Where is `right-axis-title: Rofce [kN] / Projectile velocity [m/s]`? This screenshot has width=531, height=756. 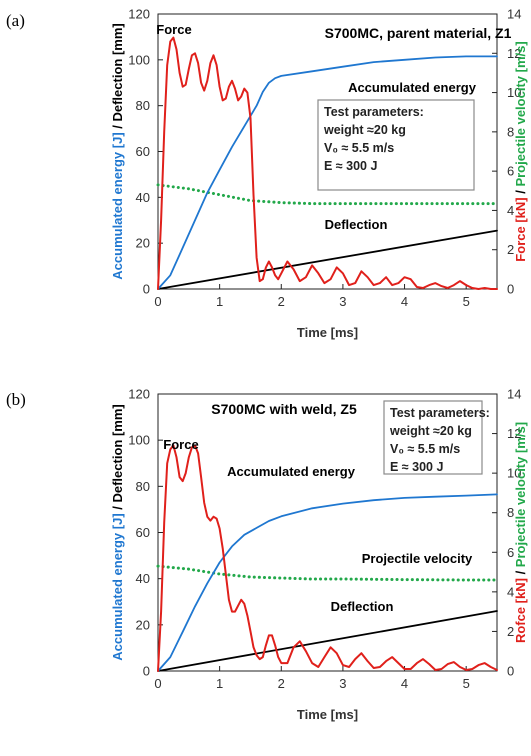 right-axis-title: Rofce [kN] / Projectile velocity [m/s] is located at coordinates (520, 532).